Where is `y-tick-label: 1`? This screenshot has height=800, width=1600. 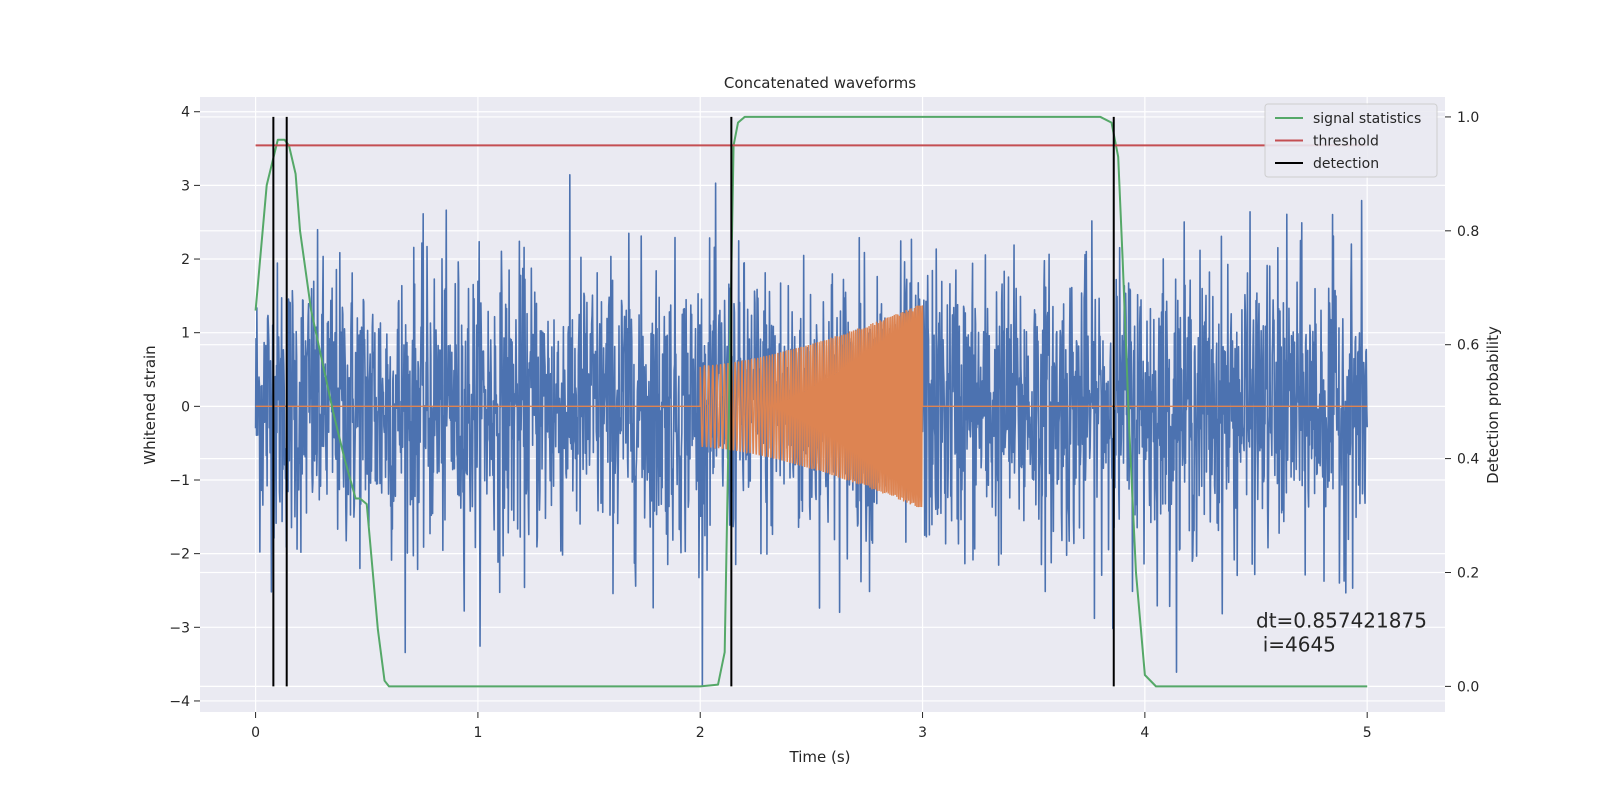
y-tick-label: 1 is located at coordinates (185, 334).